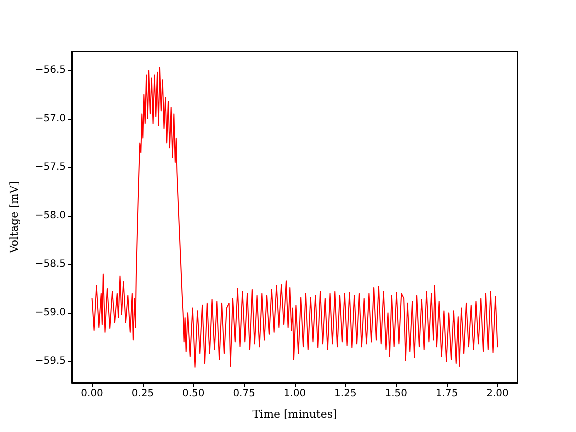 This screenshot has height=432, width=576. What do you see at coordinates (50, 216) in the screenshot?
I see `y-tick-label: −58.0` at bounding box center [50, 216].